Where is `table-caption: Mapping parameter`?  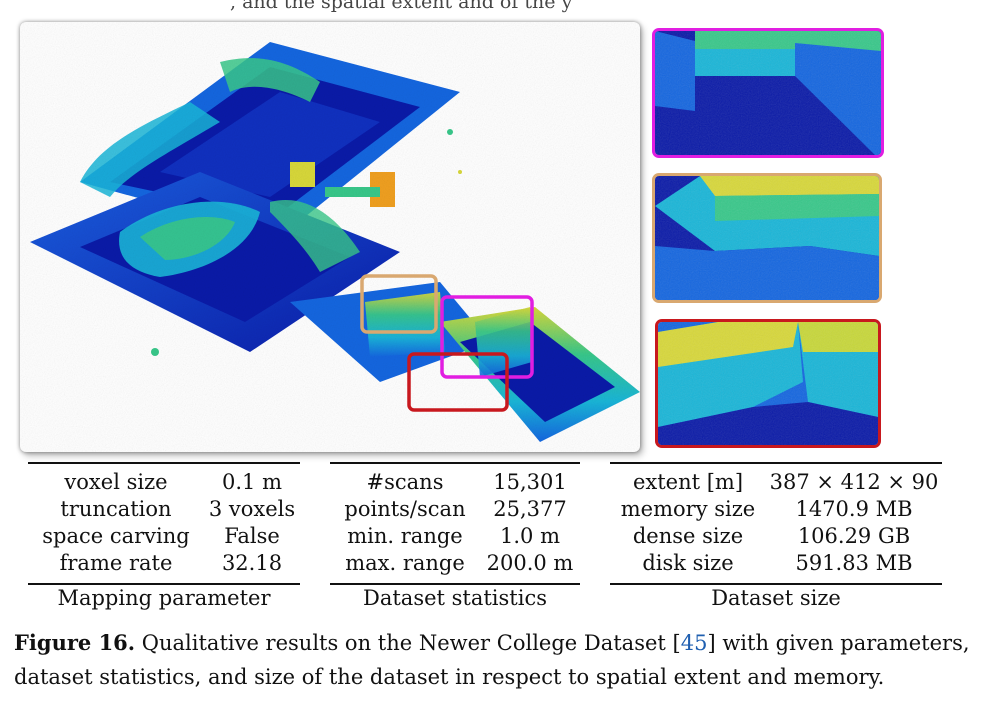
table-caption: Mapping parameter is located at coordinates (164, 598).